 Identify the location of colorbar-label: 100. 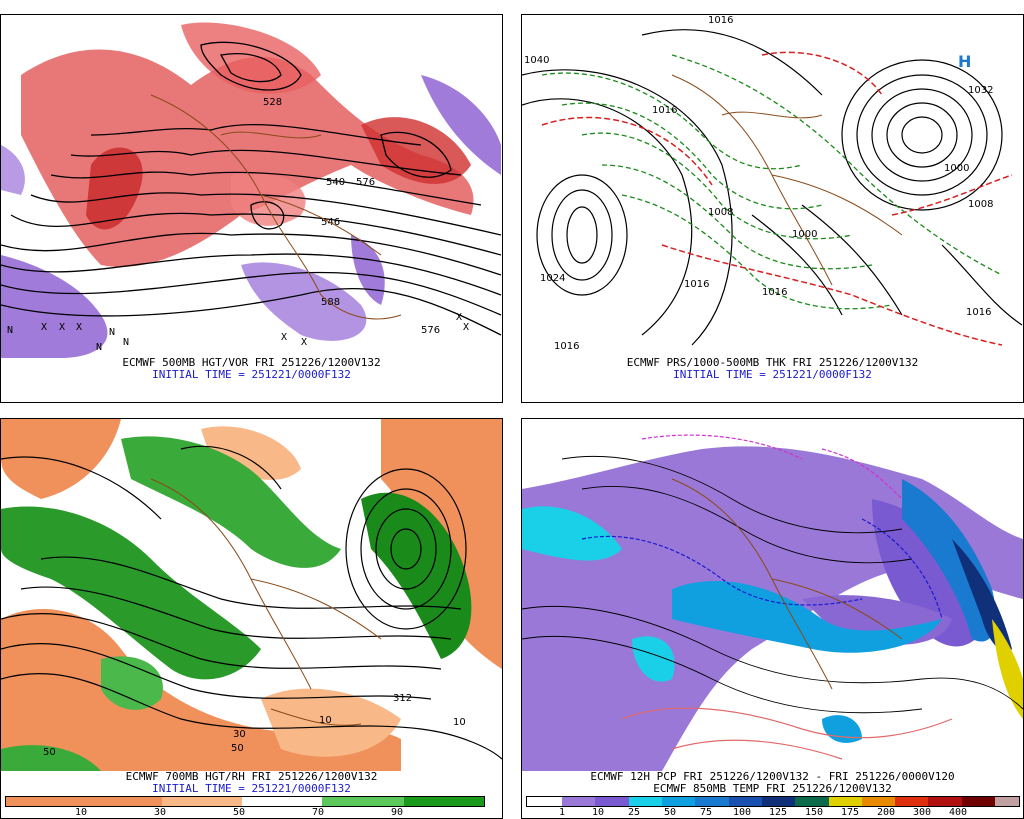
(742, 812).